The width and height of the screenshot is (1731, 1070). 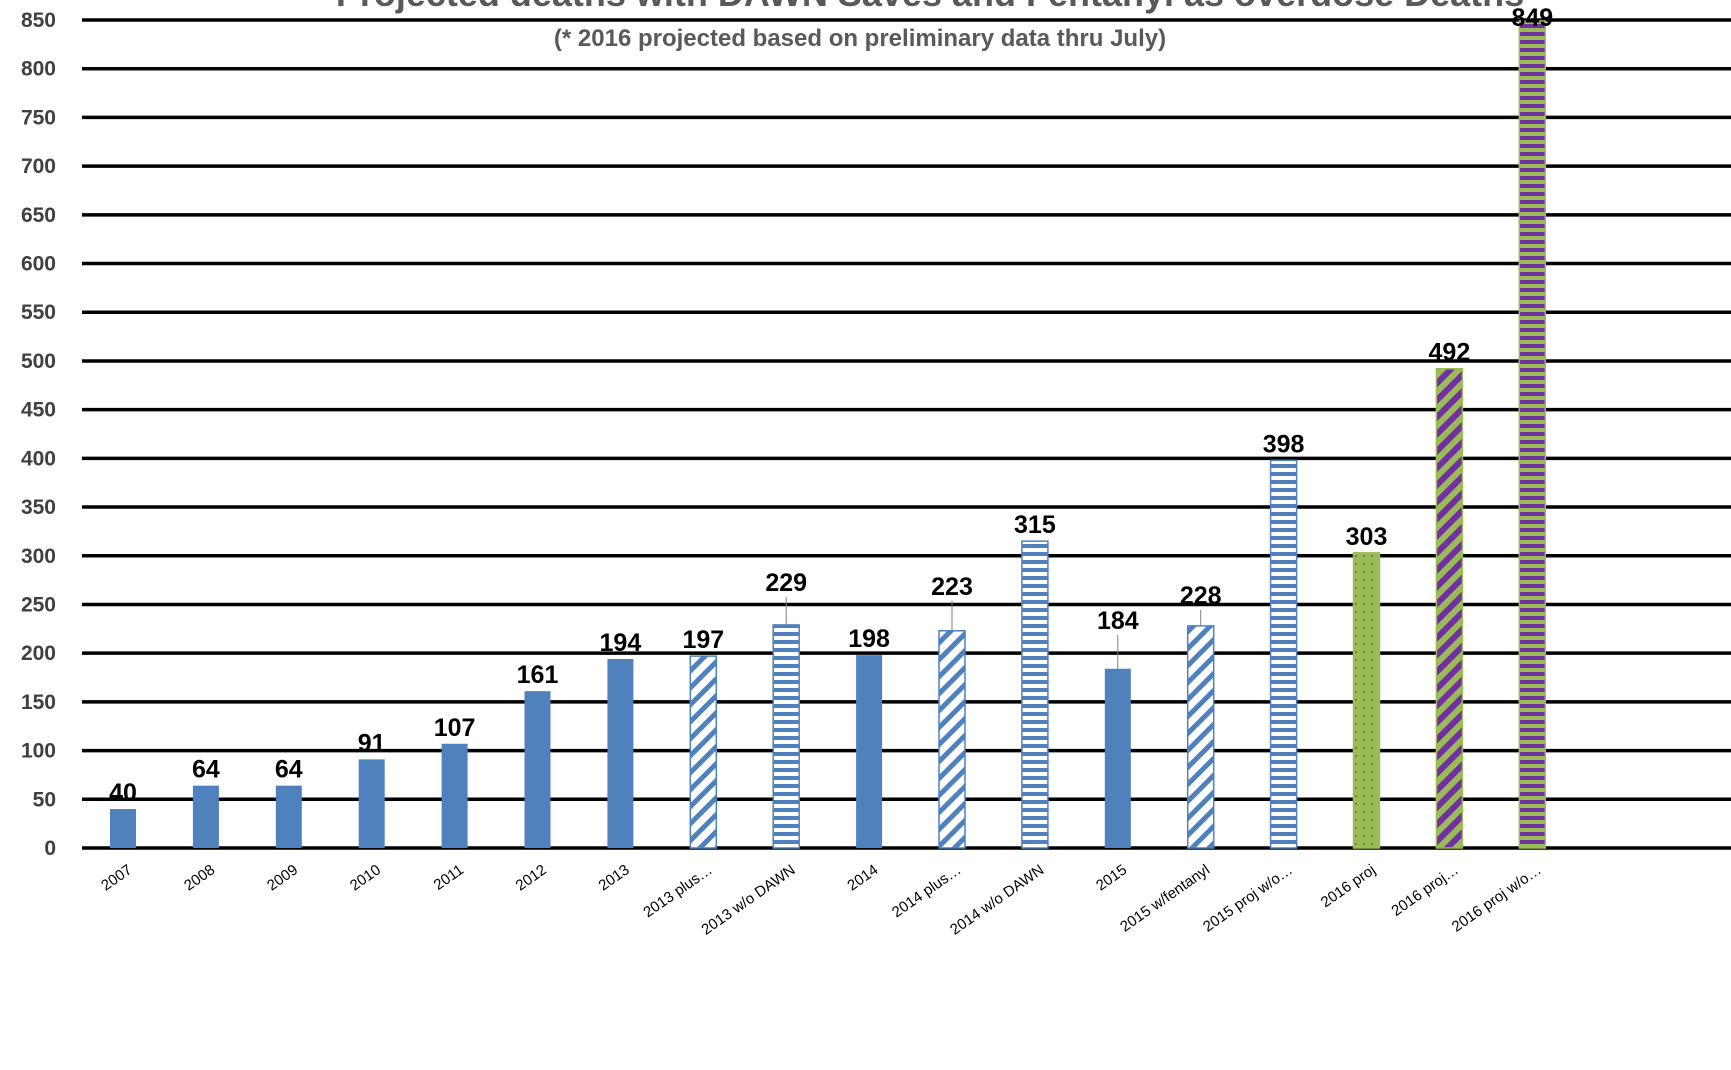 I want to click on x-tick-label: 2013, so click(x=614, y=877).